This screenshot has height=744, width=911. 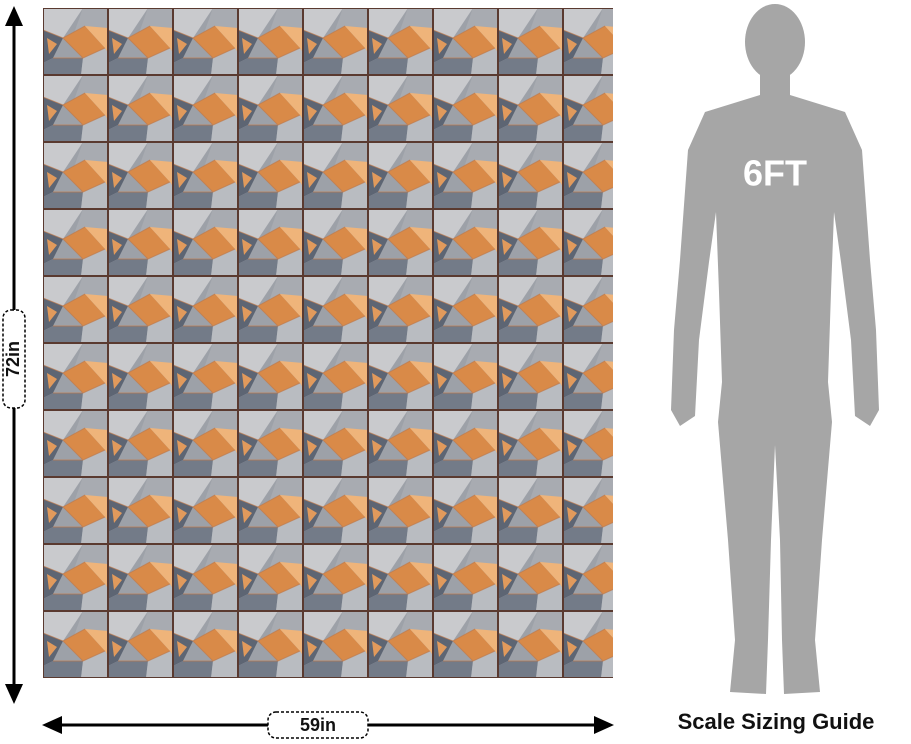 I want to click on width-label: 59in, so click(x=318, y=725).